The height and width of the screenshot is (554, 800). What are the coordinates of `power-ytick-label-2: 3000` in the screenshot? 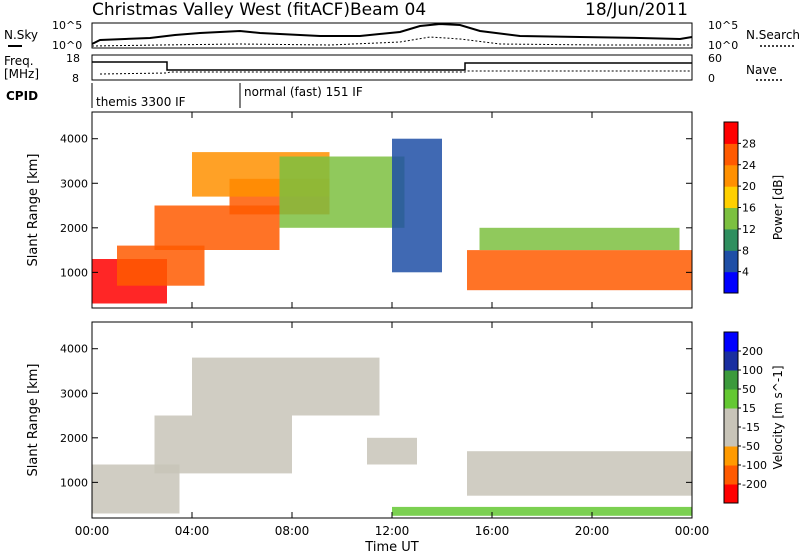 It's located at (74, 183).